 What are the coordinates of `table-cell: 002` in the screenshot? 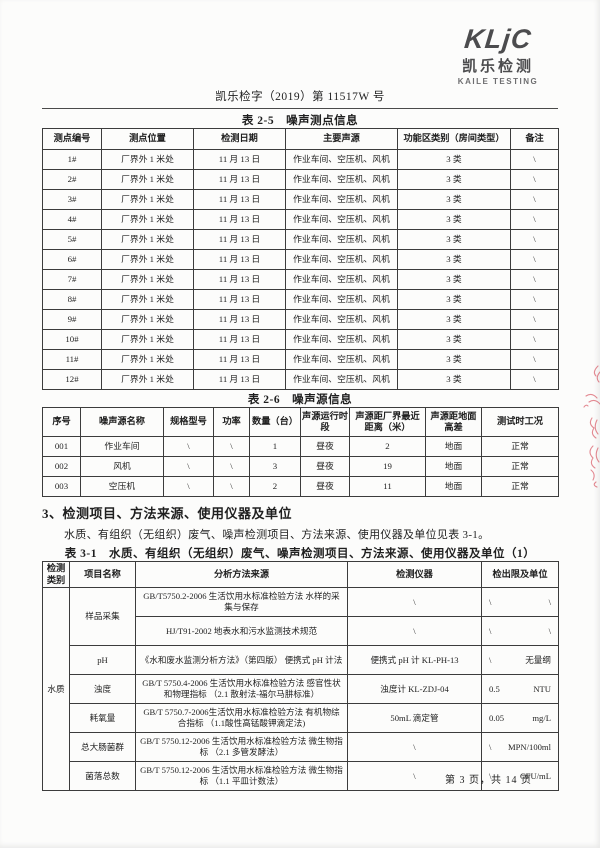 It's located at (61, 466).